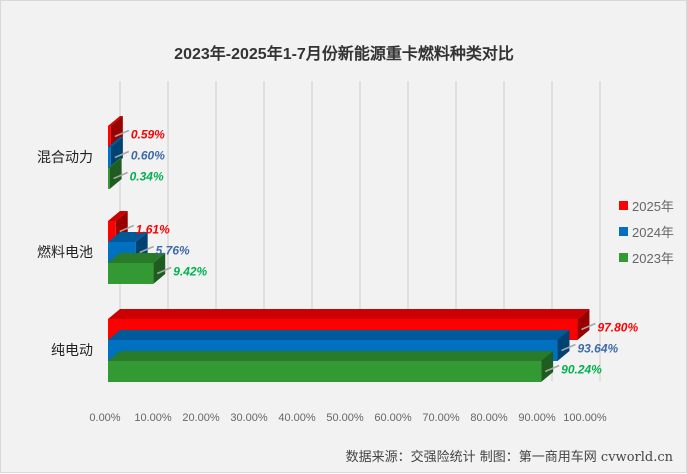 The height and width of the screenshot is (474, 687). What do you see at coordinates (65, 158) in the screenshot?
I see `category-label: 混合动力` at bounding box center [65, 158].